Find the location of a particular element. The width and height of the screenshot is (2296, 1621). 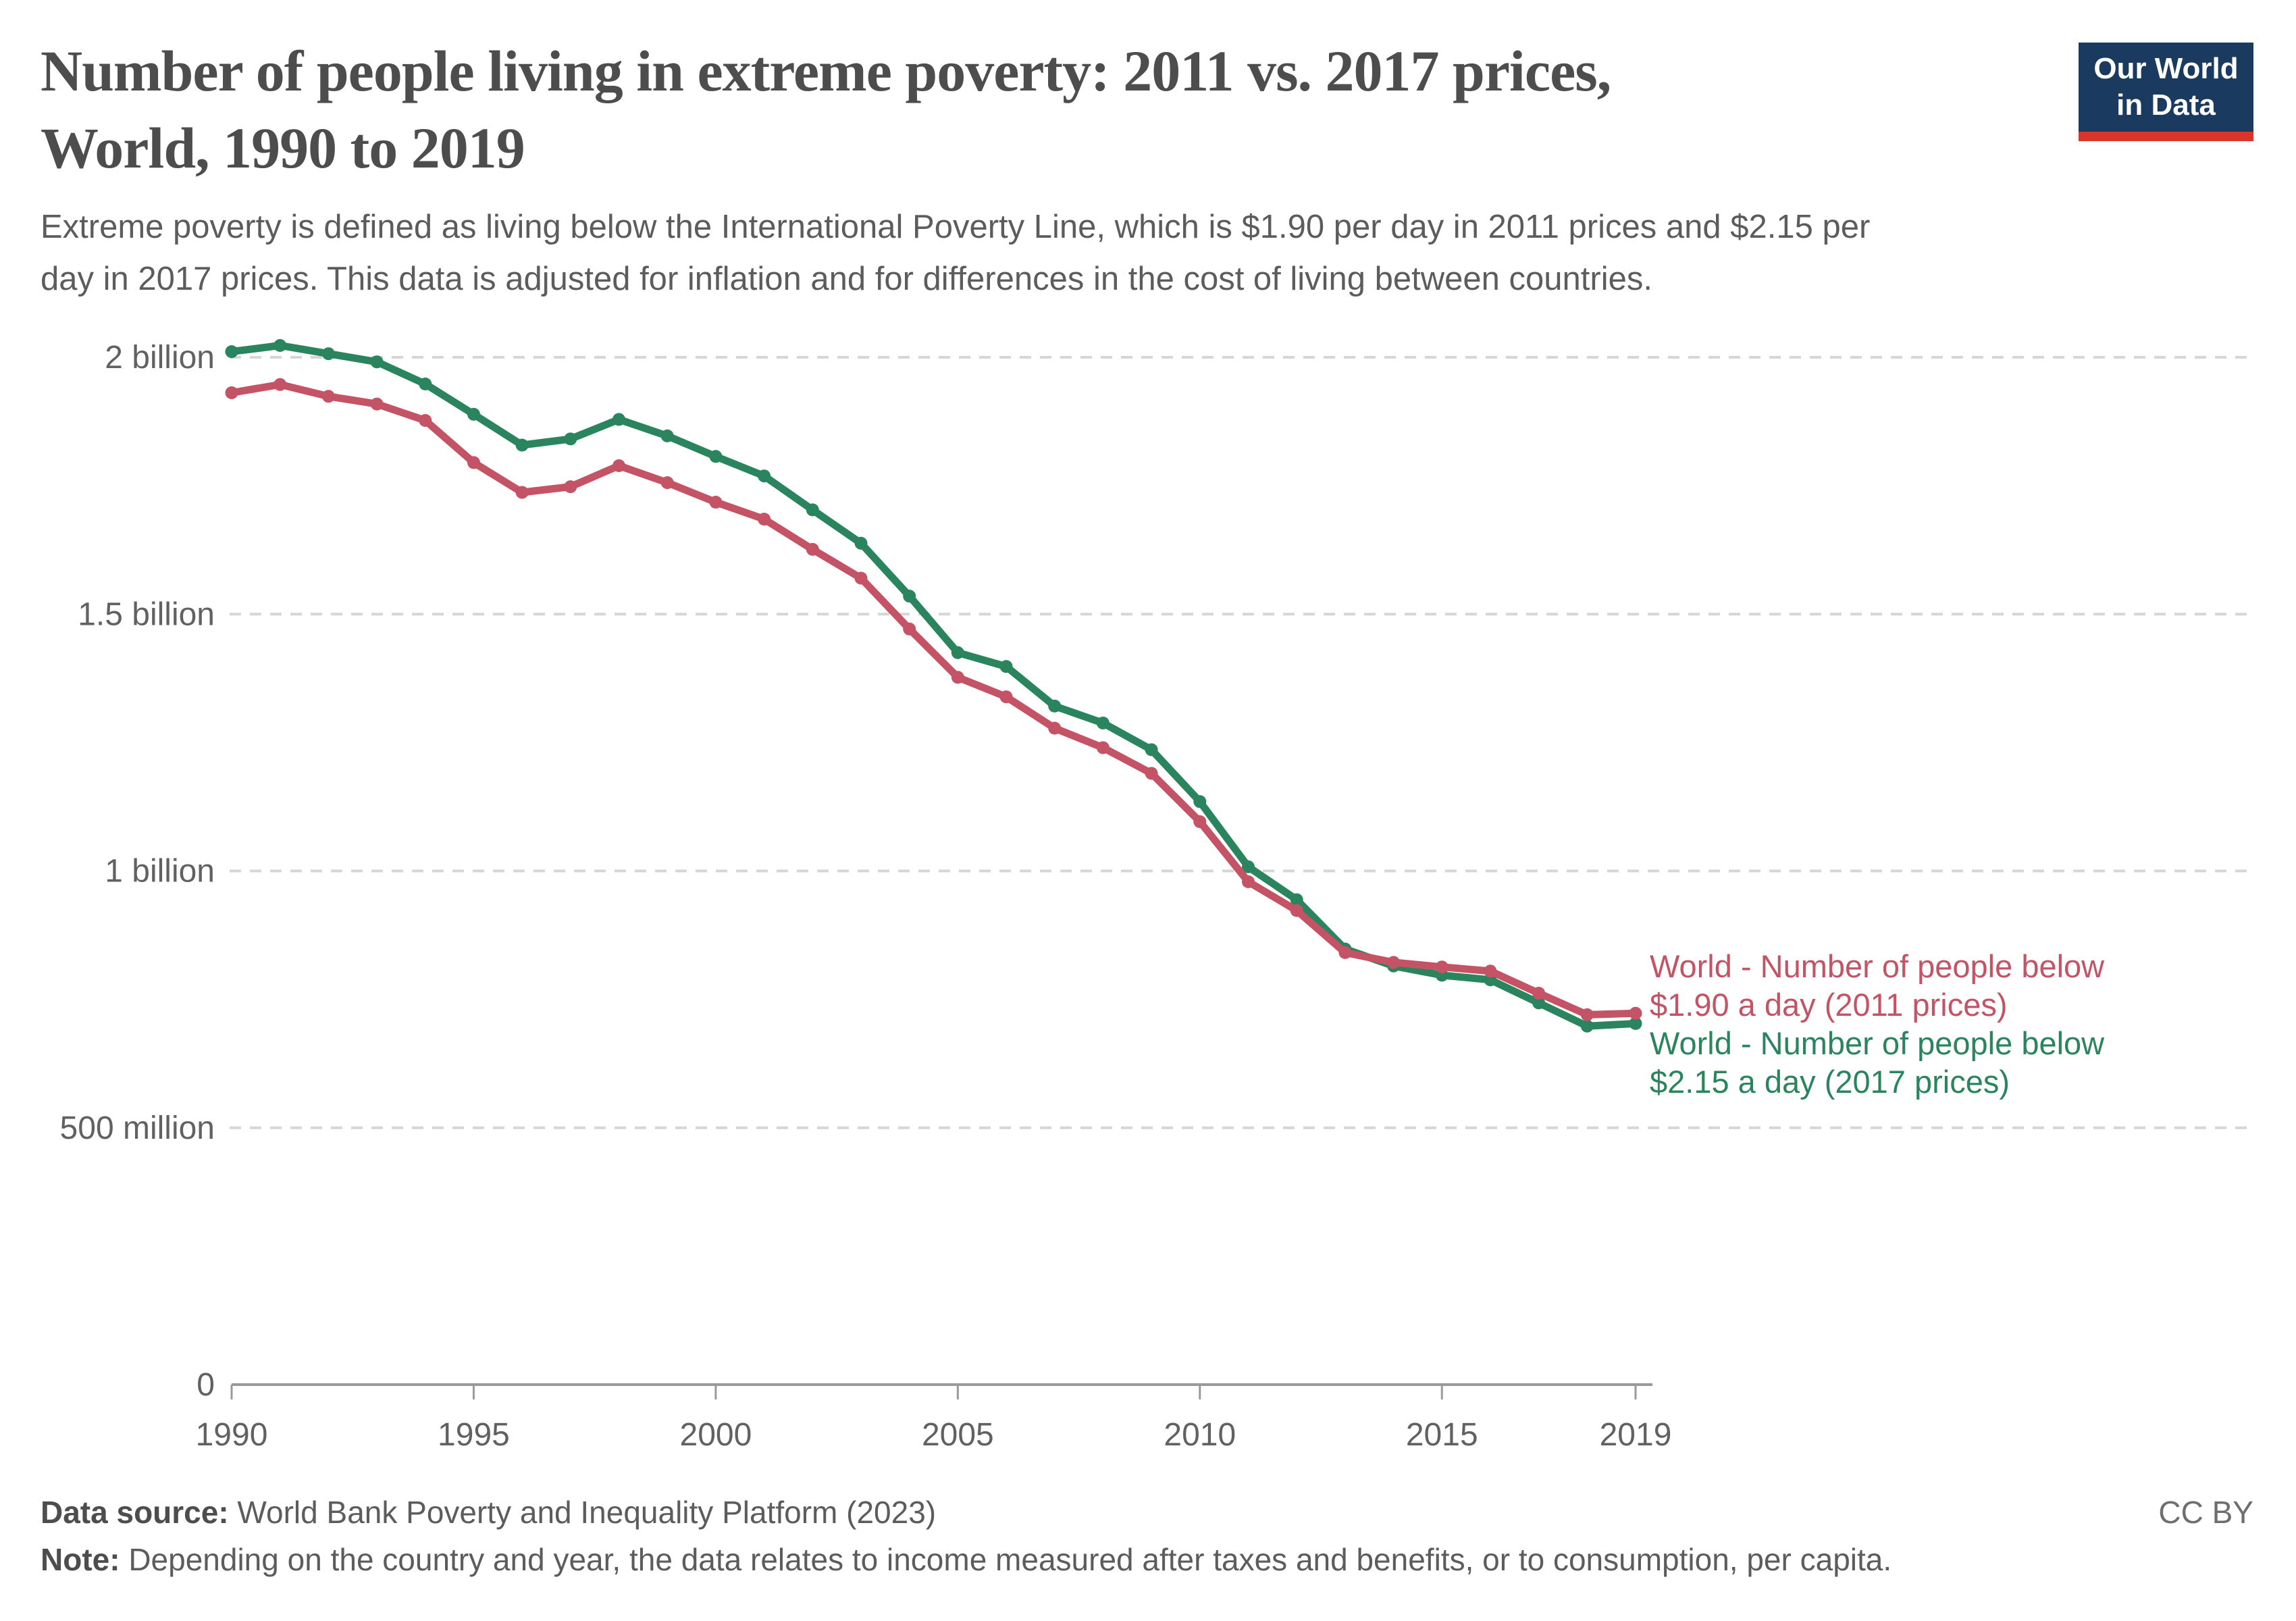

x-axis-tick-label: 2005 is located at coordinates (958, 1435).